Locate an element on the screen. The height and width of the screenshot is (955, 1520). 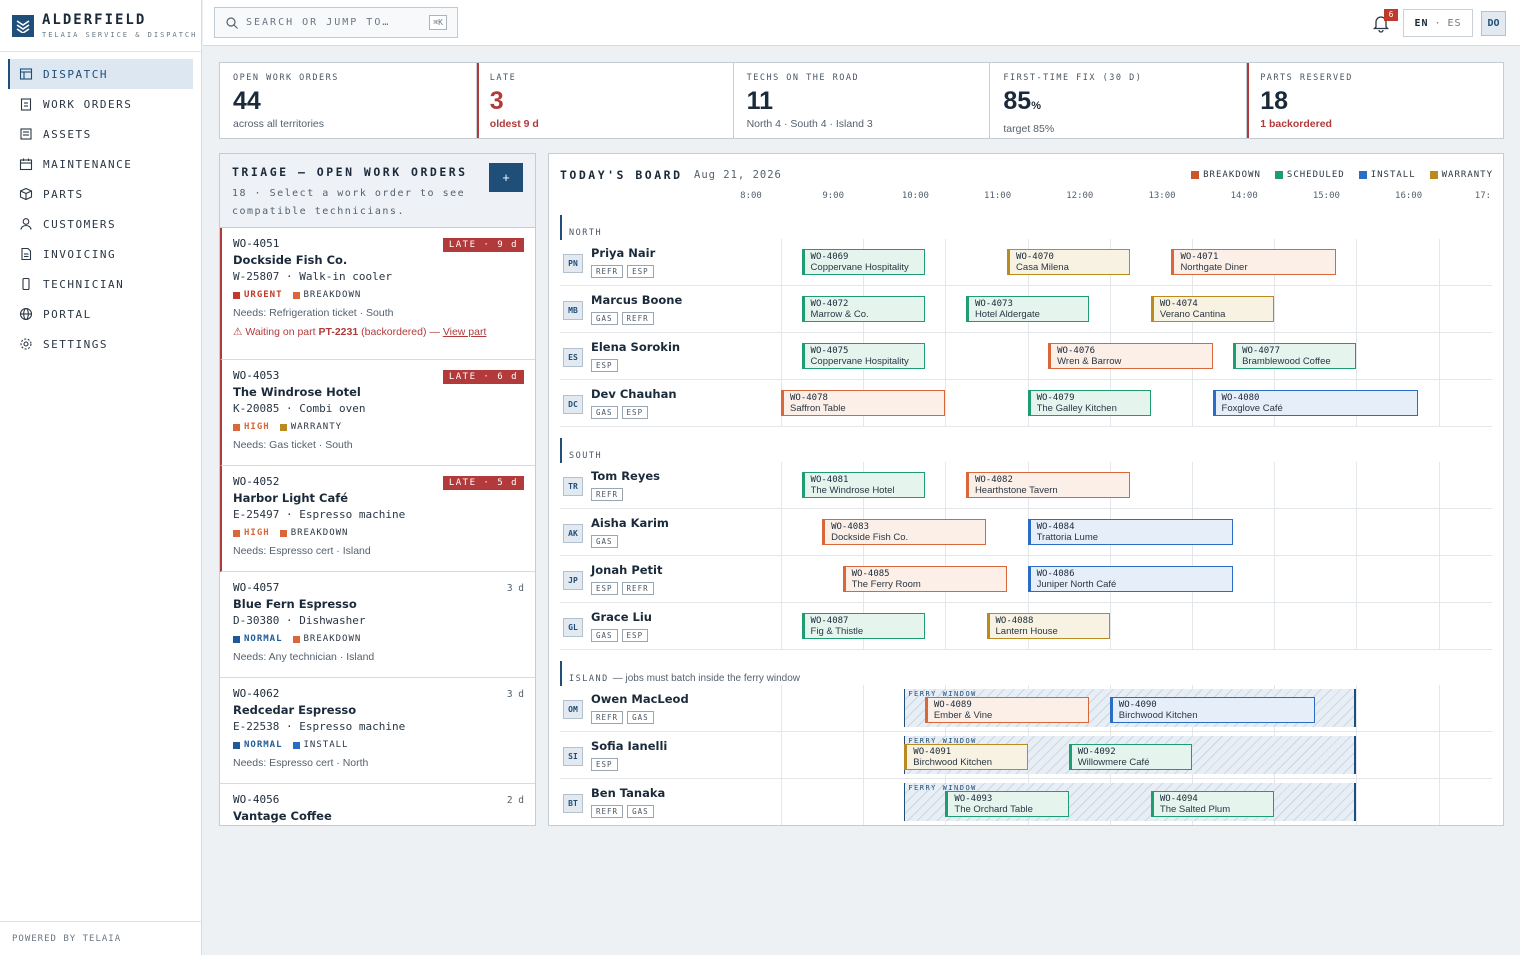
hour-label: 15:00 is located at coordinates (1326, 196).